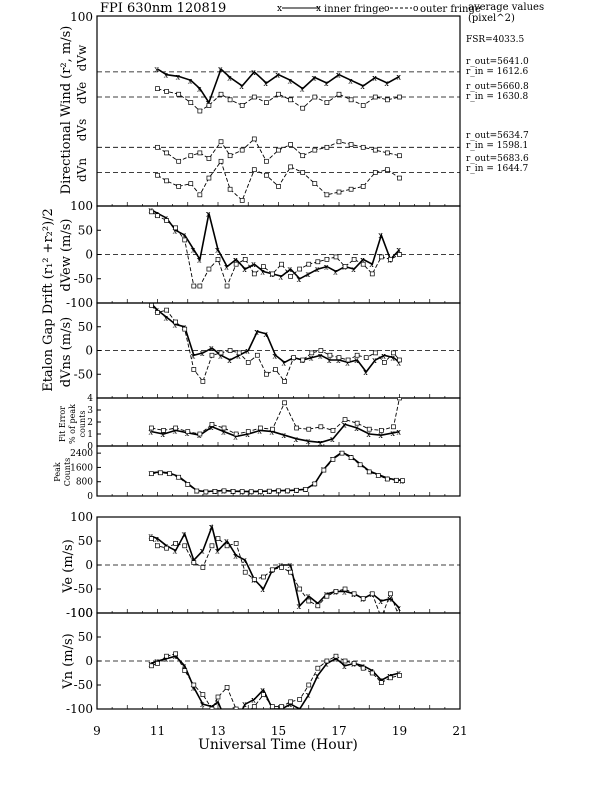 The height and width of the screenshot is (792, 612). I want to click on ylabel-fit-error-2: % of peak, so click(72, 424).